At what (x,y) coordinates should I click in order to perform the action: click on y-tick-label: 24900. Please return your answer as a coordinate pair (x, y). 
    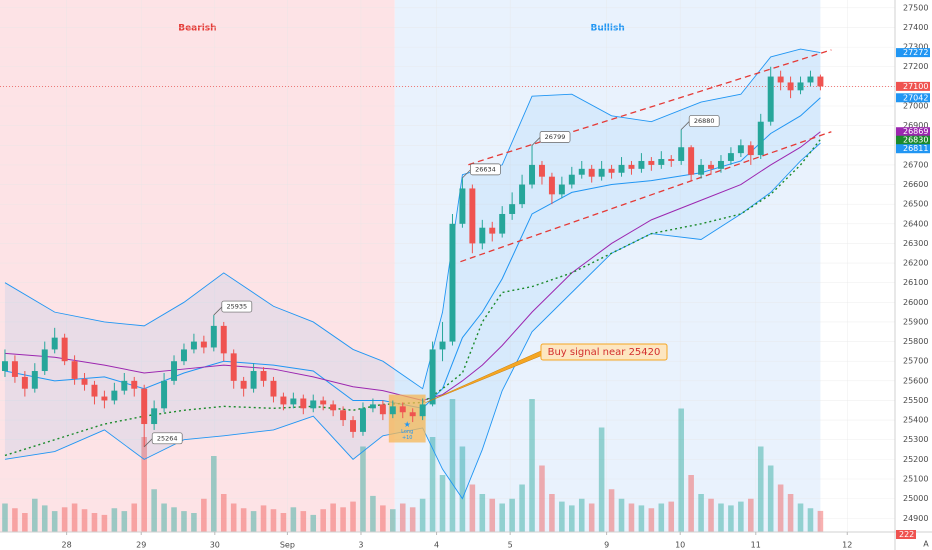
    Looking at the image, I should click on (915, 518).